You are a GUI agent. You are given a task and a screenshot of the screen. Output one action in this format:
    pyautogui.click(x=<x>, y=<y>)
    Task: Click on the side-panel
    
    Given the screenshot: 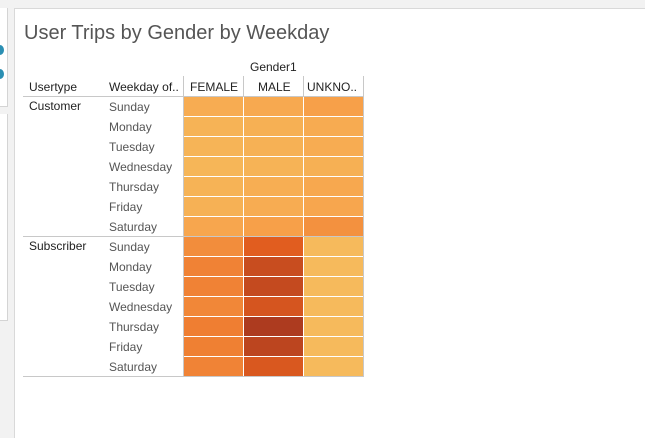 What is the action you would take?
    pyautogui.click(x=4, y=57)
    